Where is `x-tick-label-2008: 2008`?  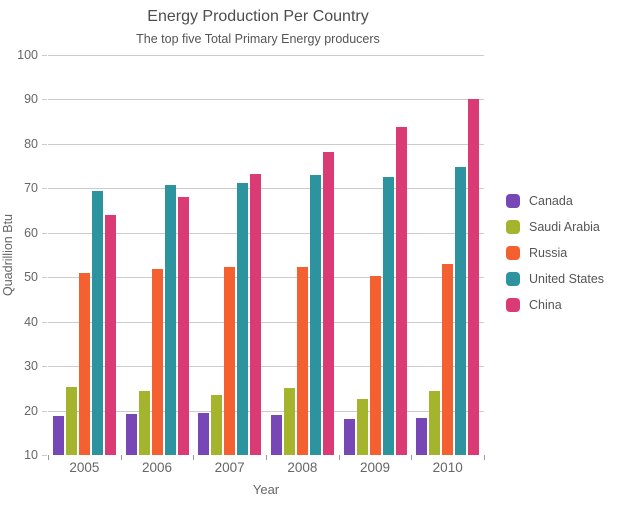
x-tick-label-2008: 2008 is located at coordinates (302, 467).